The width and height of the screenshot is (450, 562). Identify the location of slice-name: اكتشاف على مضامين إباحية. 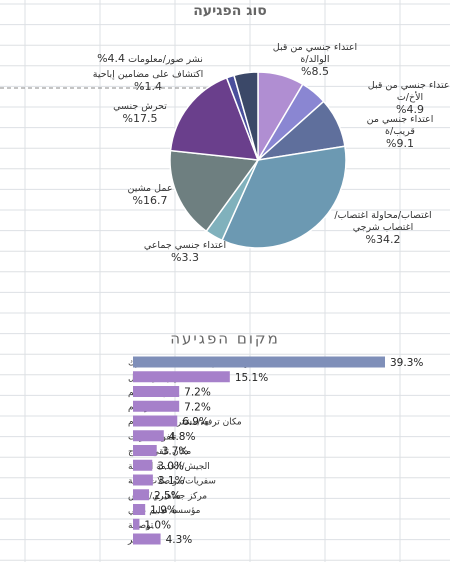
(148, 74).